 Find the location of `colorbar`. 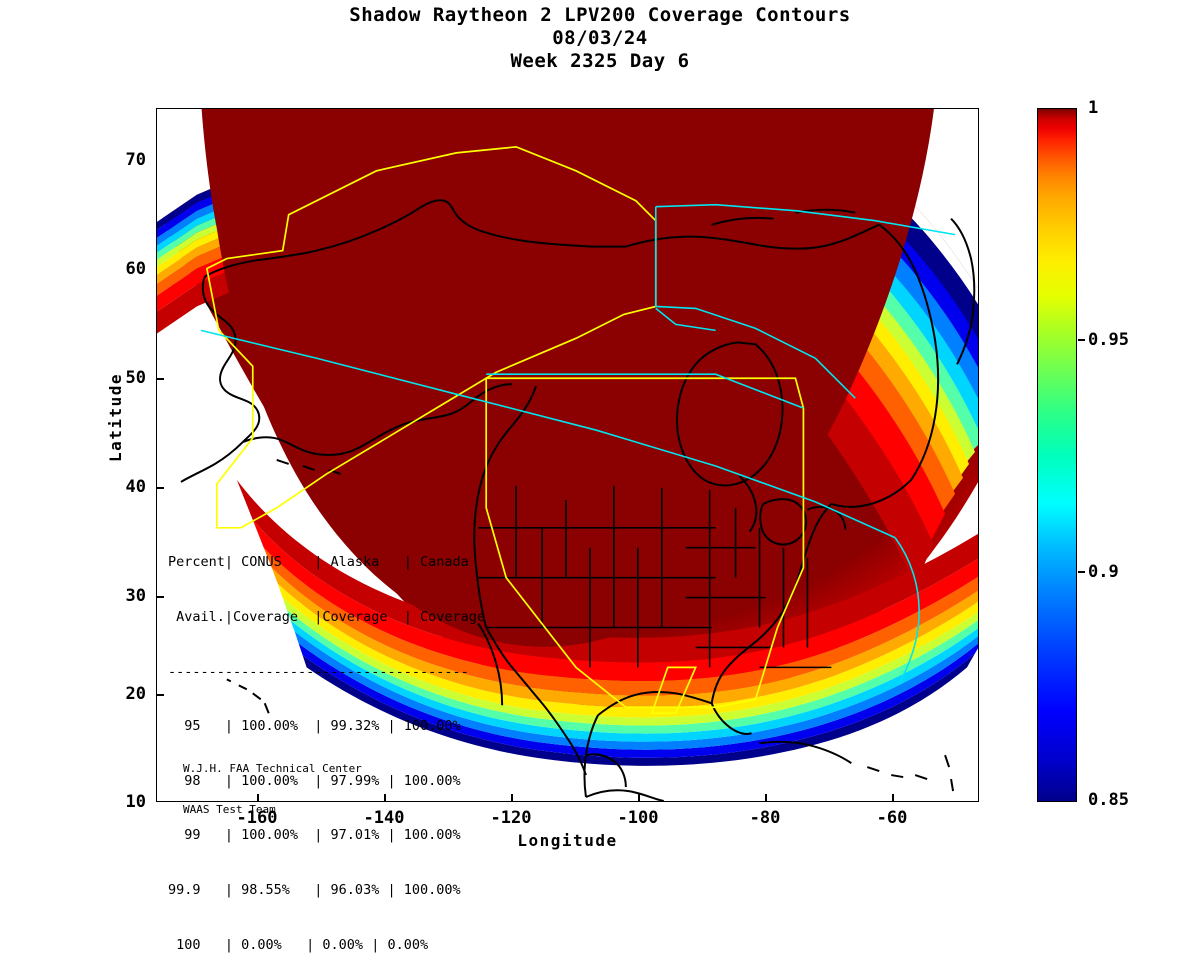

colorbar is located at coordinates (1057, 455).